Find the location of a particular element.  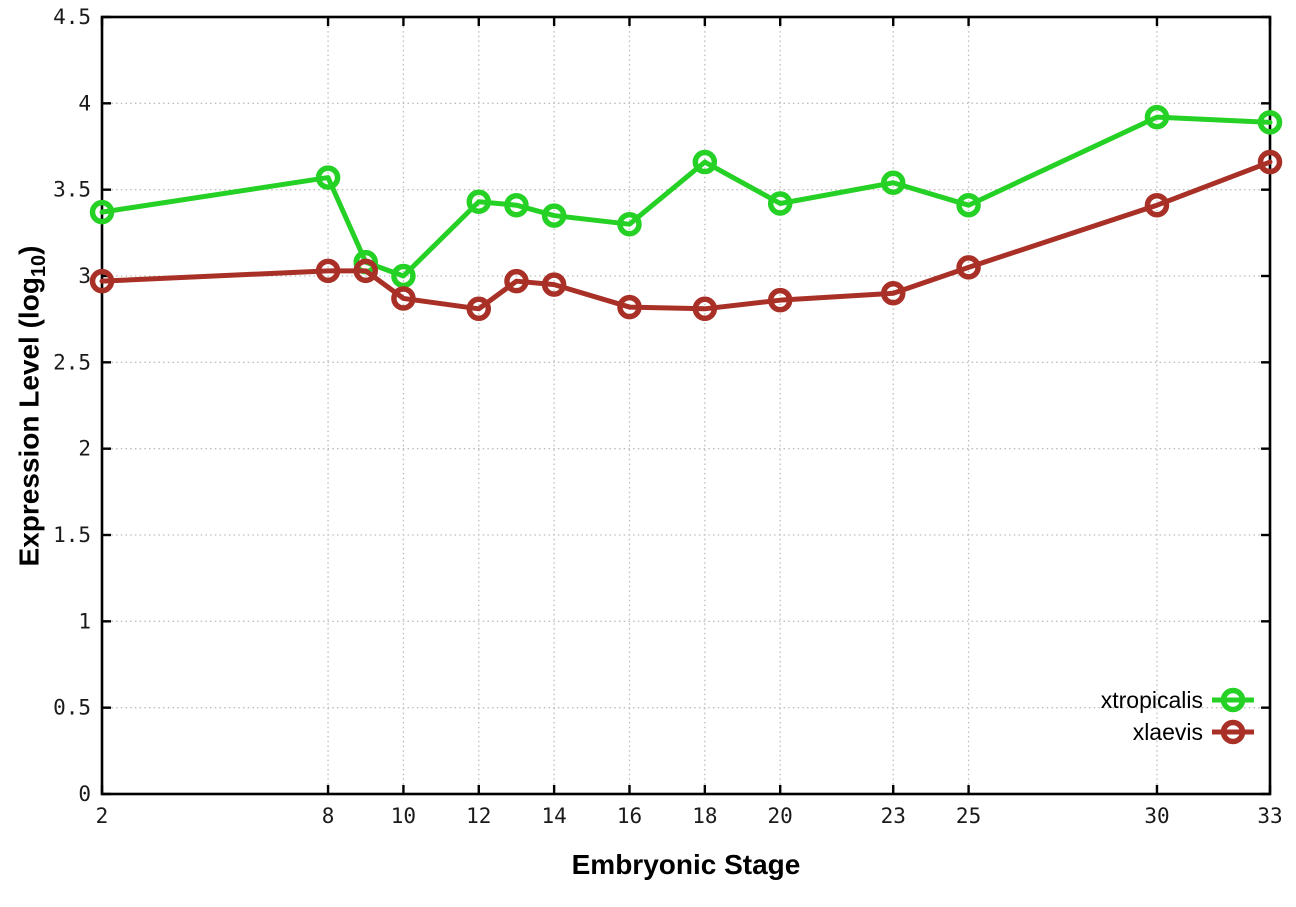

y-tick-label: 2 is located at coordinates (84, 449).